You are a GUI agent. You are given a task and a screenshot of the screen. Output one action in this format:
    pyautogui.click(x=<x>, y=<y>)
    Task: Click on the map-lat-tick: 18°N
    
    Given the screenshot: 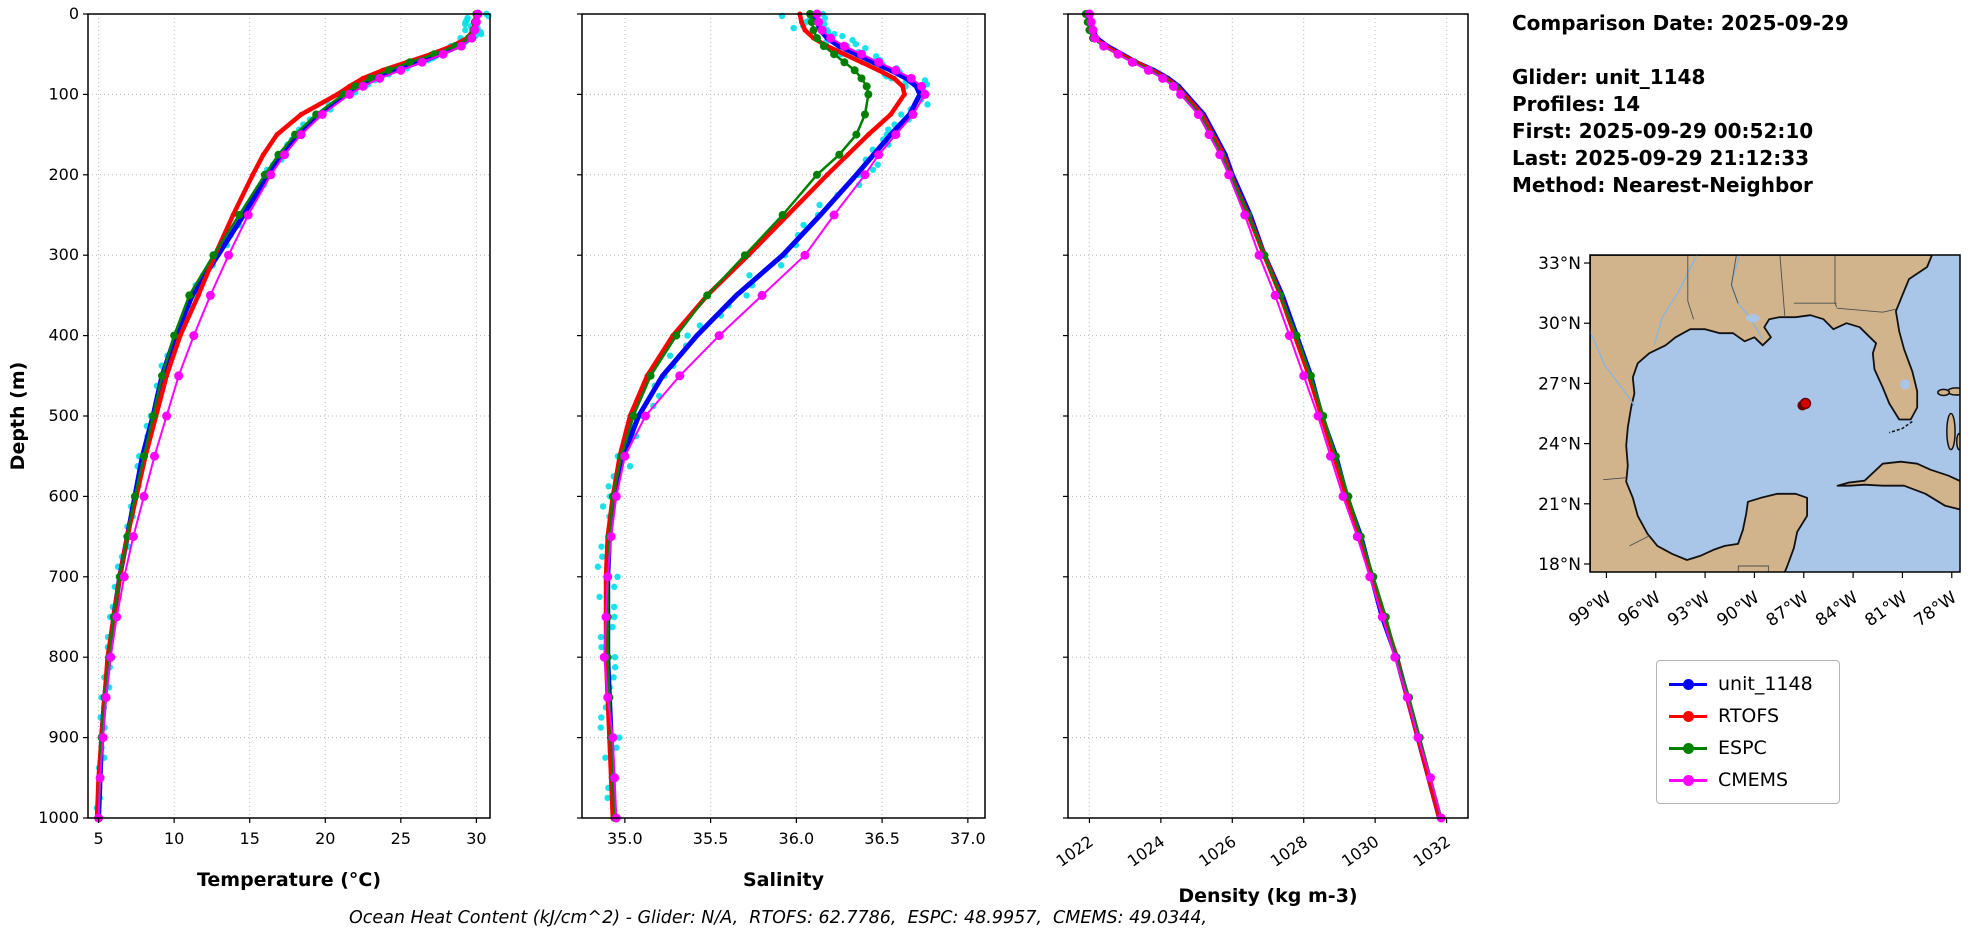 What is the action you would take?
    pyautogui.click(x=1559, y=565)
    